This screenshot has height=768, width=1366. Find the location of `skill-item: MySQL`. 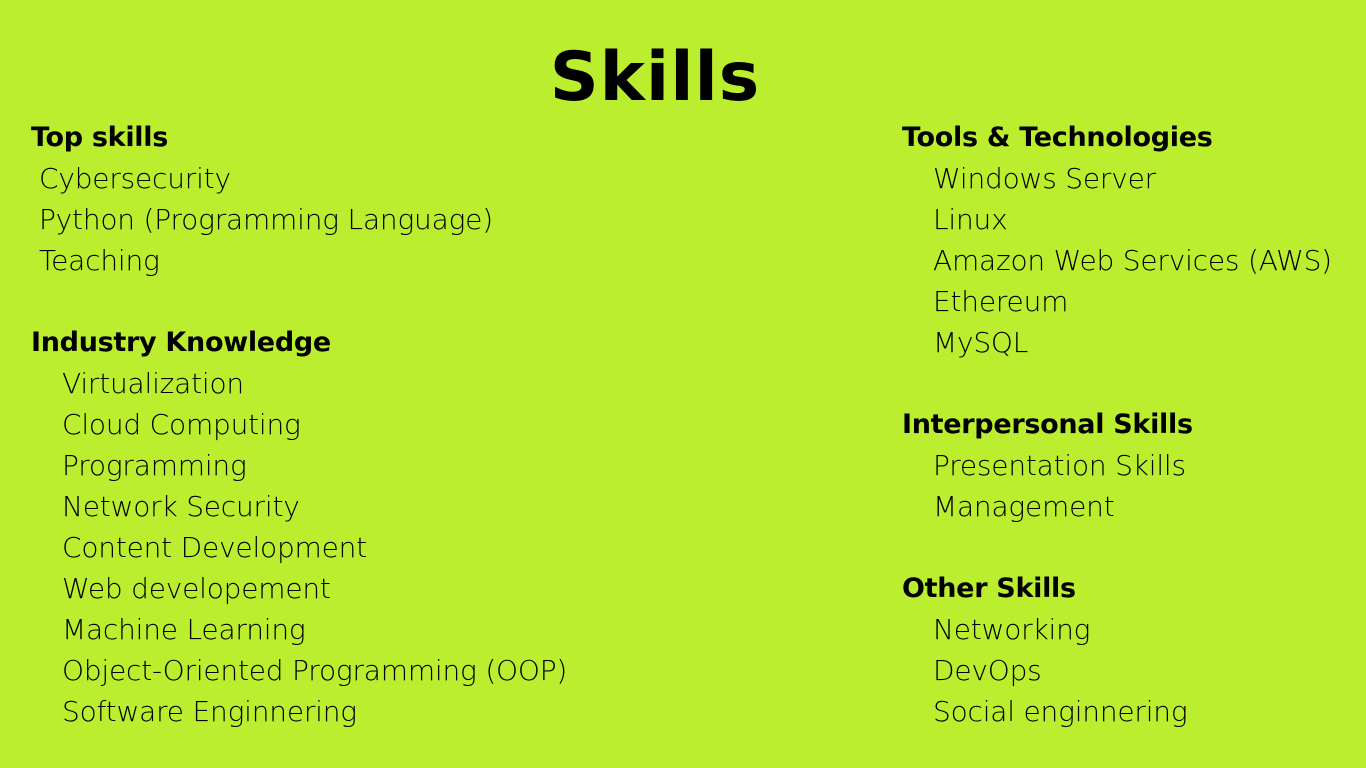

skill-item: MySQL is located at coordinates (981, 342).